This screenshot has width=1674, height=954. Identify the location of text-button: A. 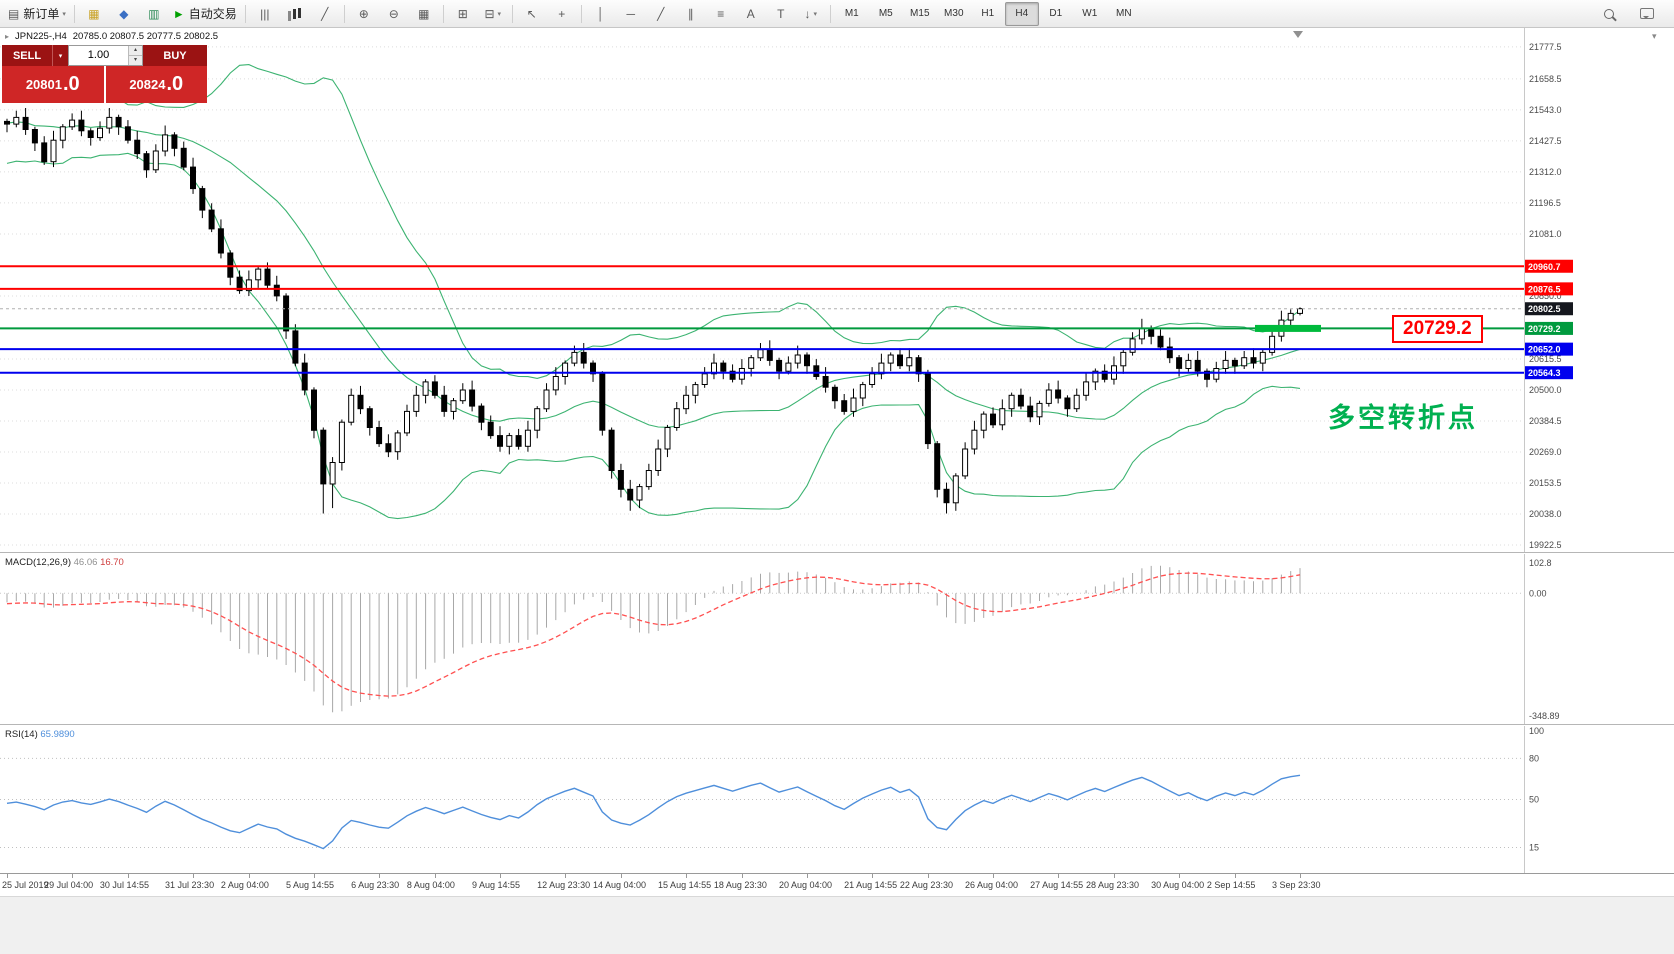
(751, 14).